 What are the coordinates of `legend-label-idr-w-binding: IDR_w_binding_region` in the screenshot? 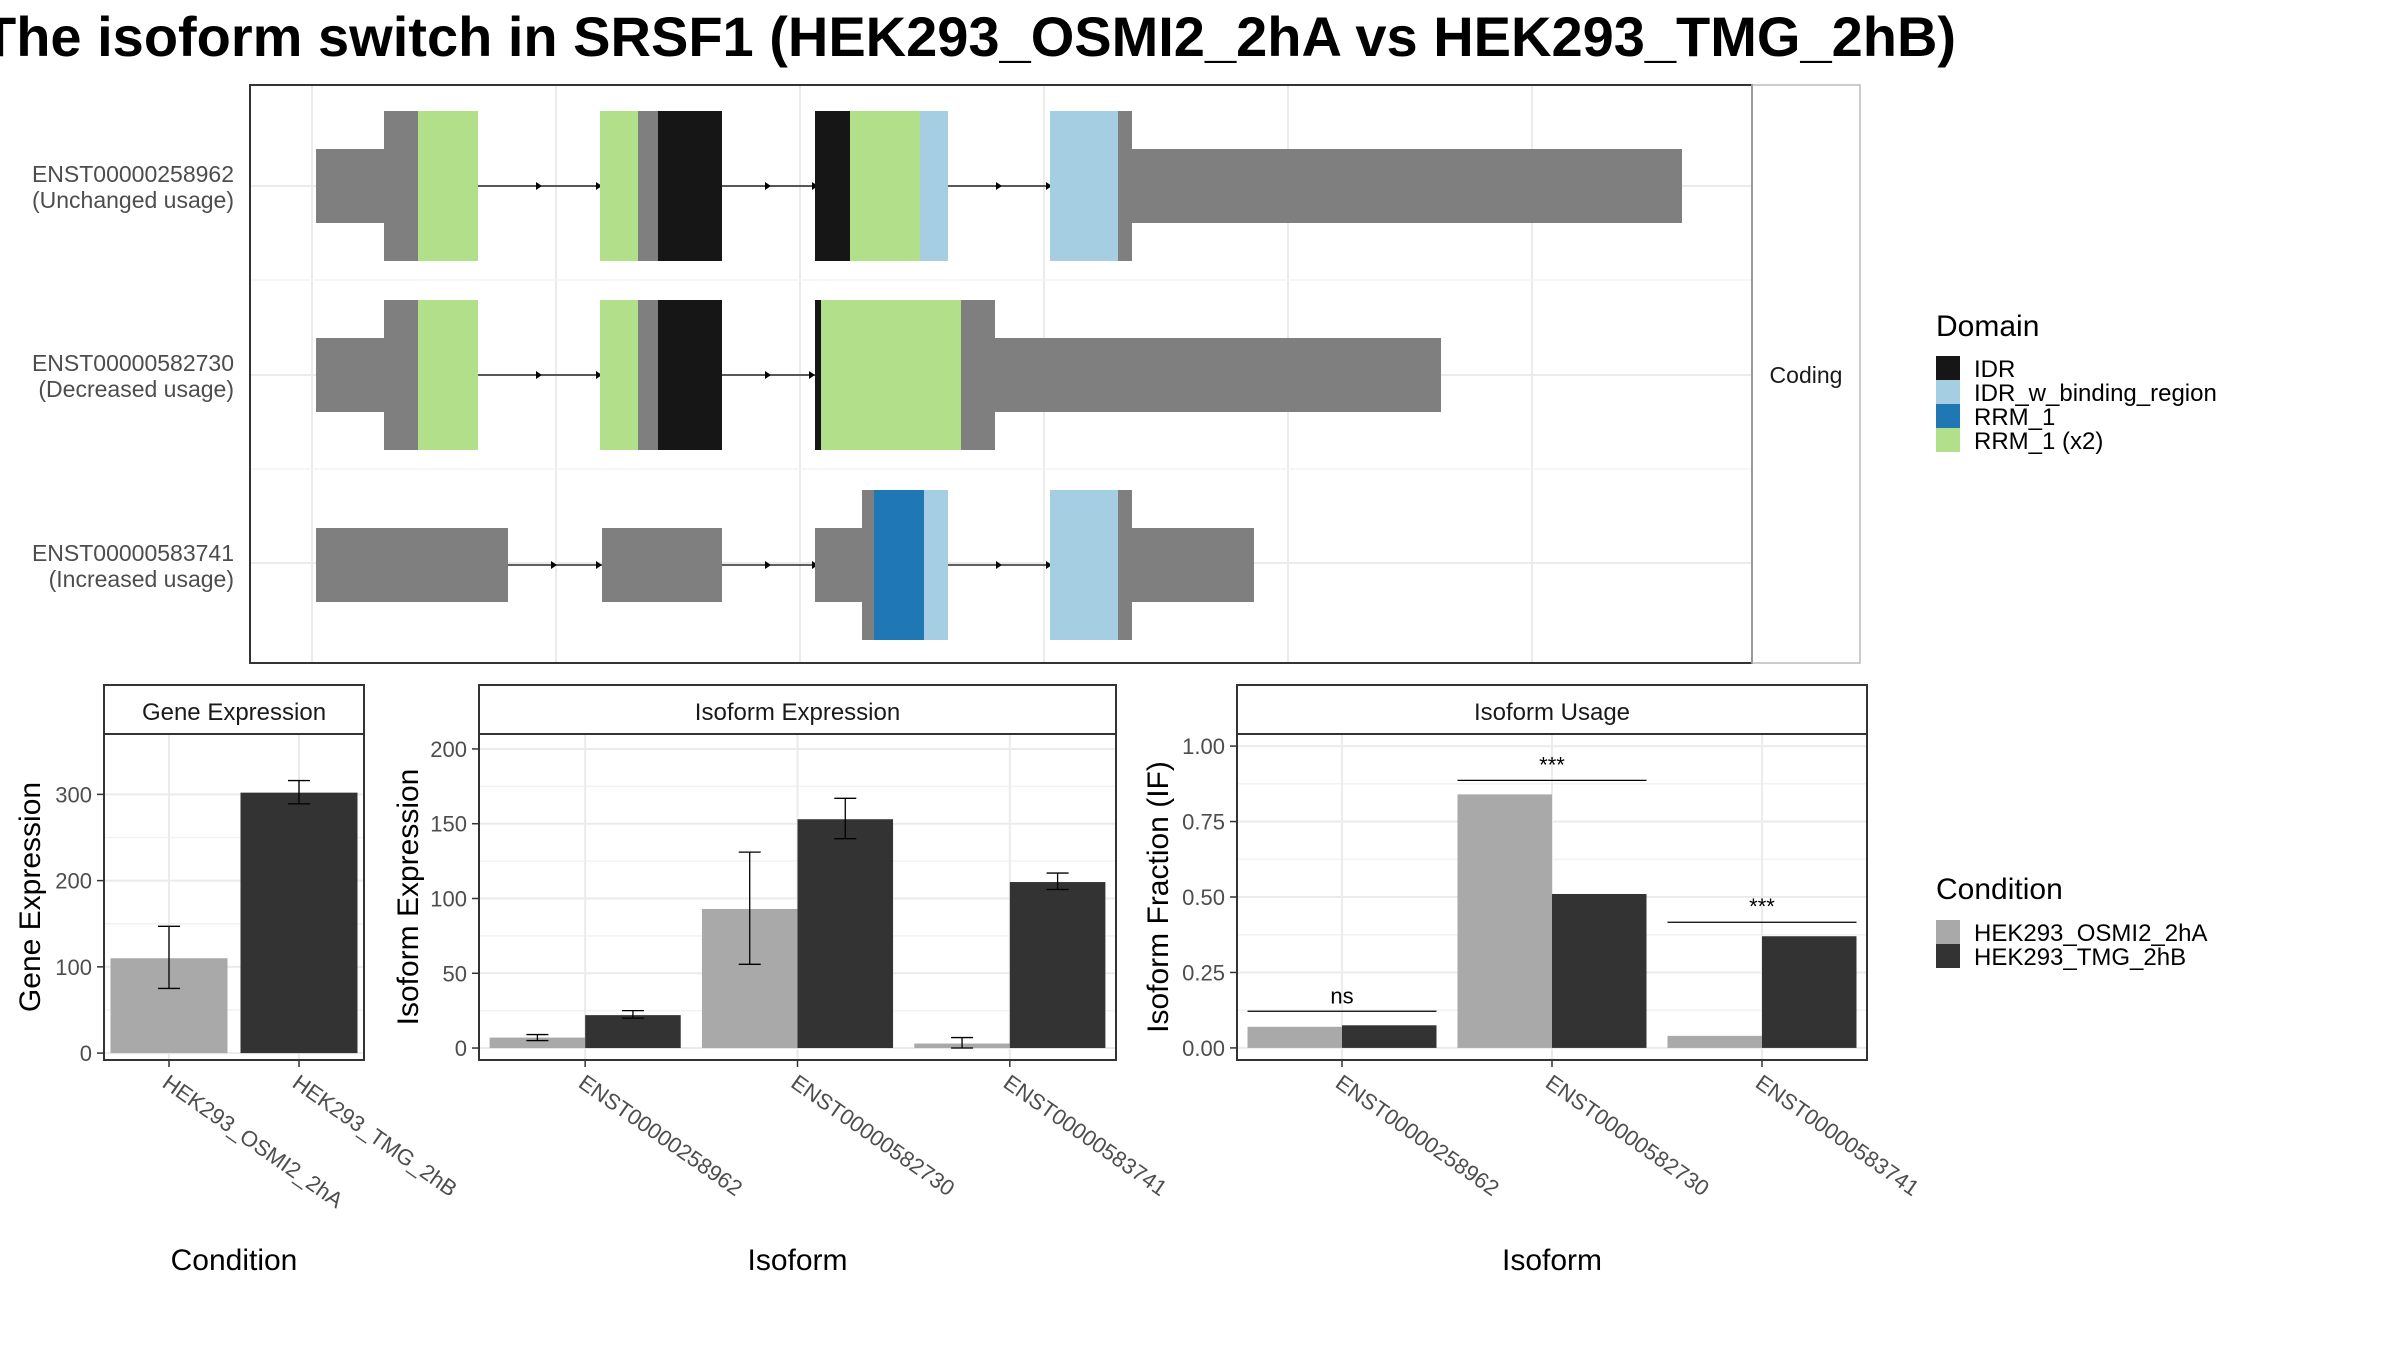 It's located at (2095, 393).